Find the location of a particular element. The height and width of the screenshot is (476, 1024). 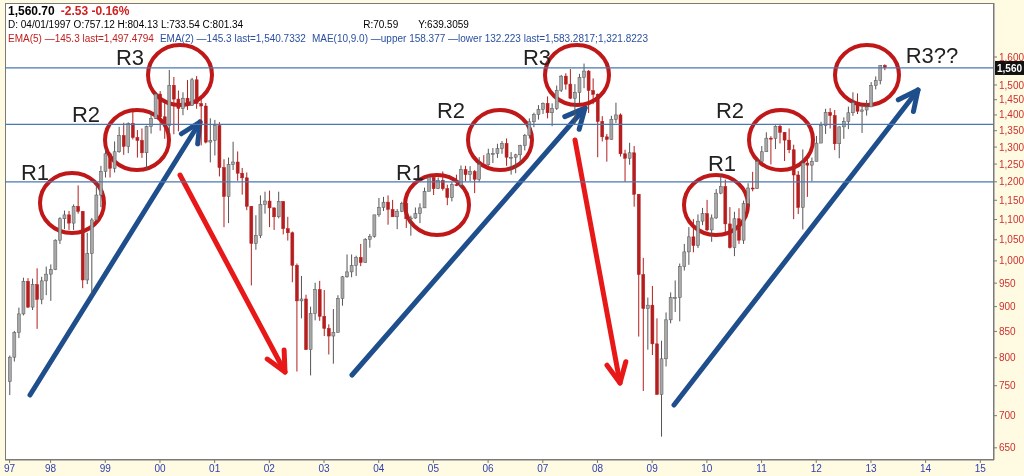

x-tick-label: 10 is located at coordinates (707, 469).